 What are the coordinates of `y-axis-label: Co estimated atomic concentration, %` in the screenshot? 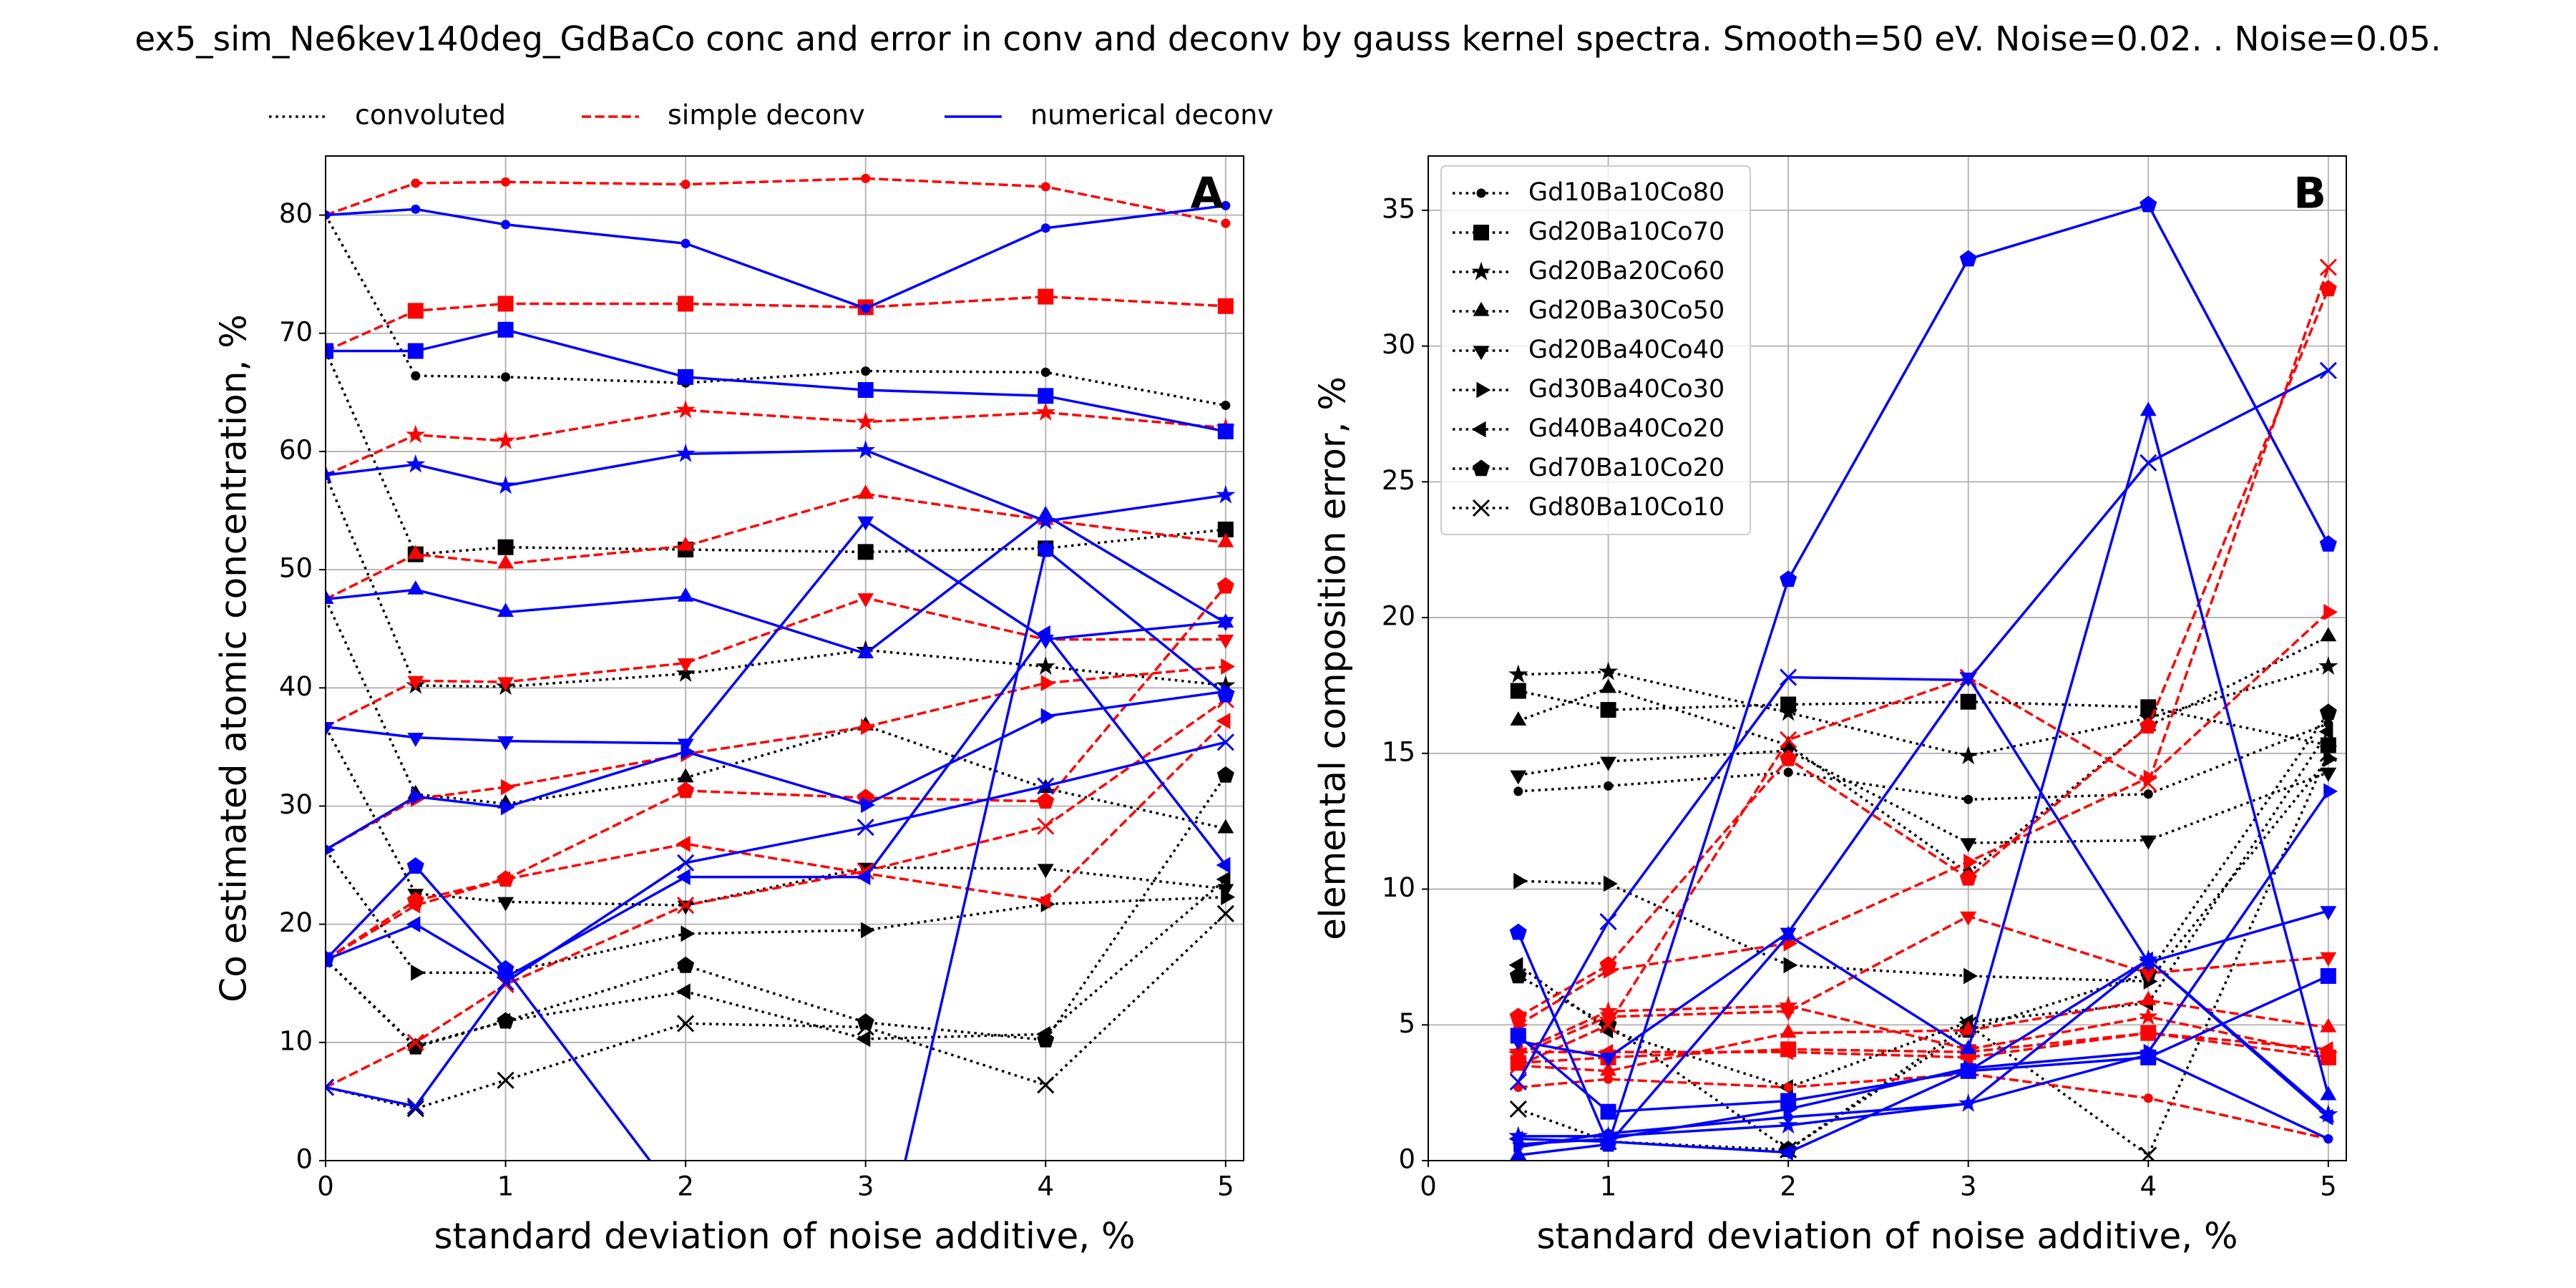 It's located at (234, 658).